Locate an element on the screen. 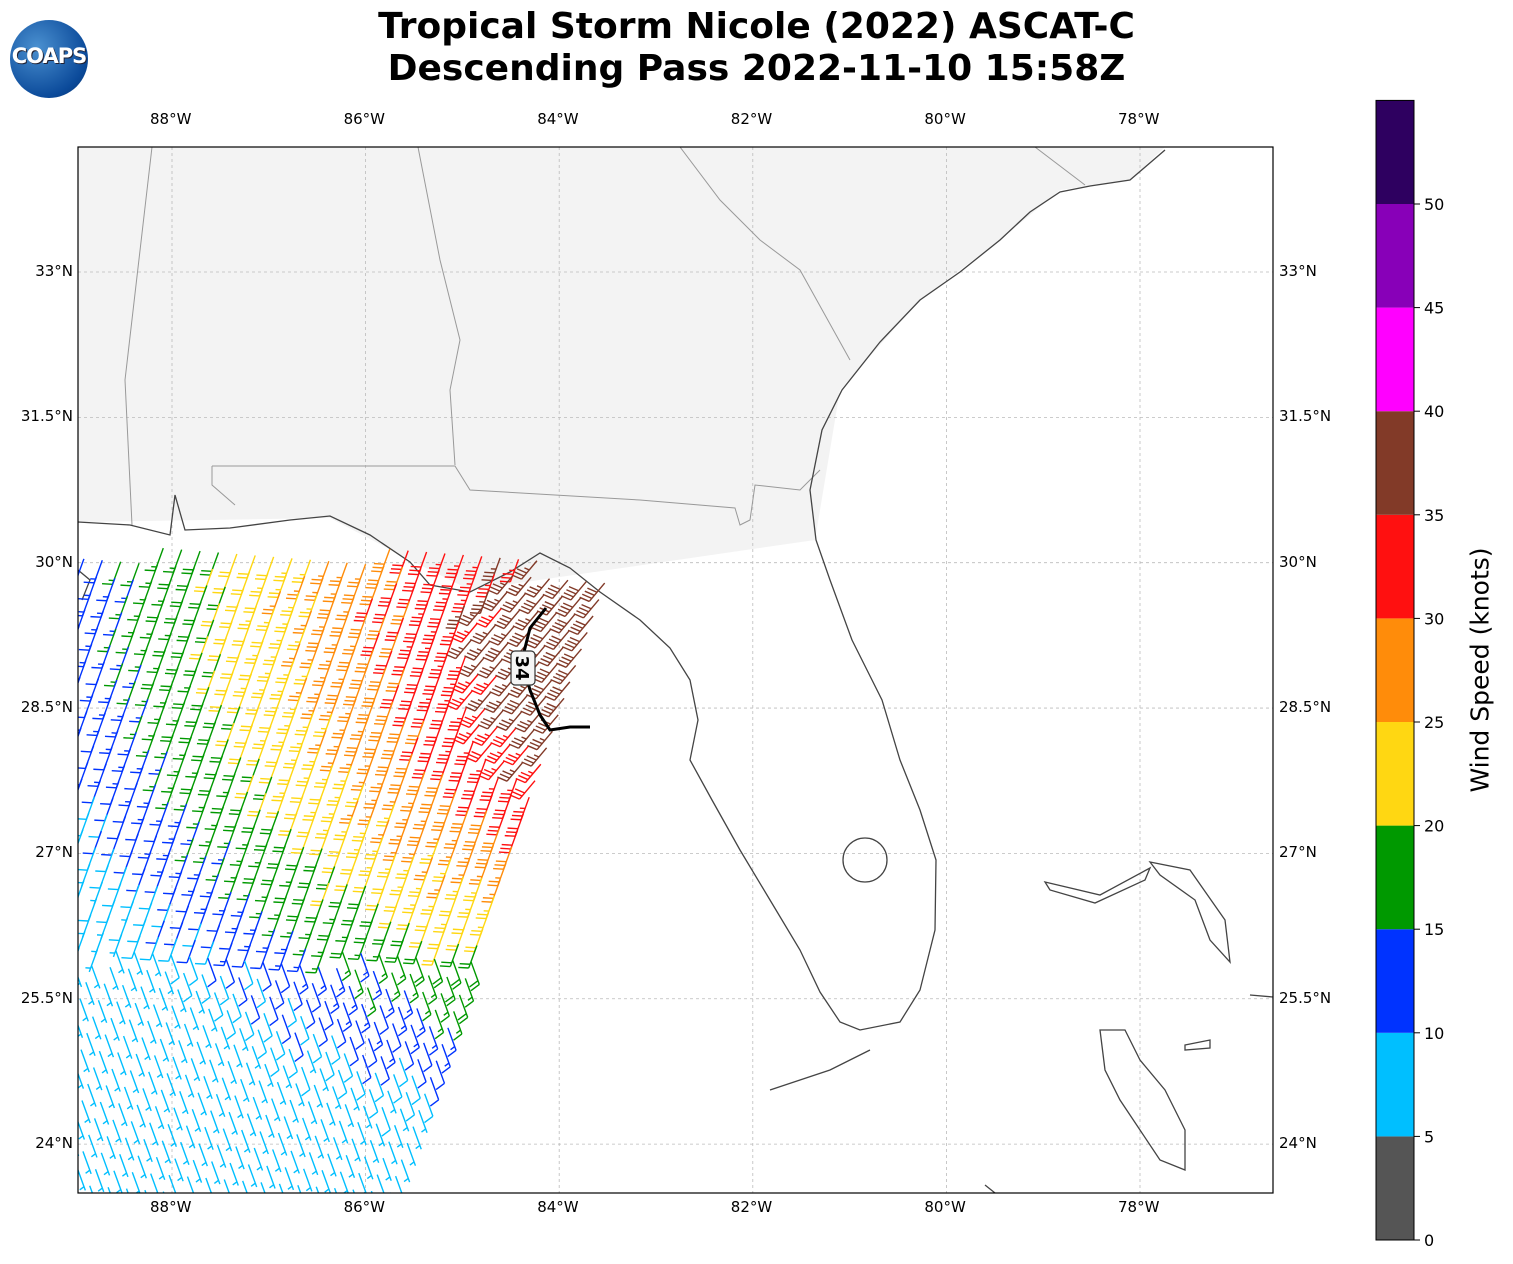 This screenshot has width=1513, height=1264. title-line-1: Tropical Storm Nicole (2022) ASCAT-C is located at coordinates (756, 26).